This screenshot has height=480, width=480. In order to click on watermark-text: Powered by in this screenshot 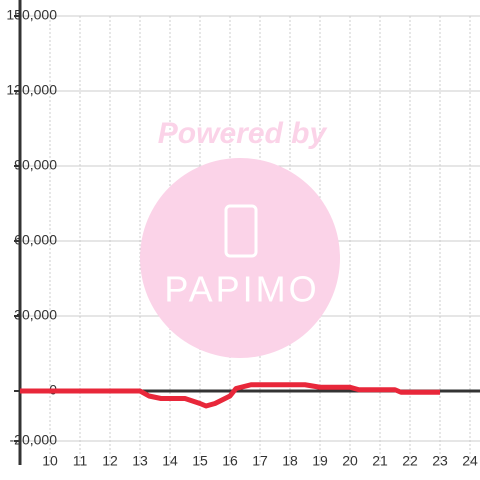, I will do `click(243, 133)`.